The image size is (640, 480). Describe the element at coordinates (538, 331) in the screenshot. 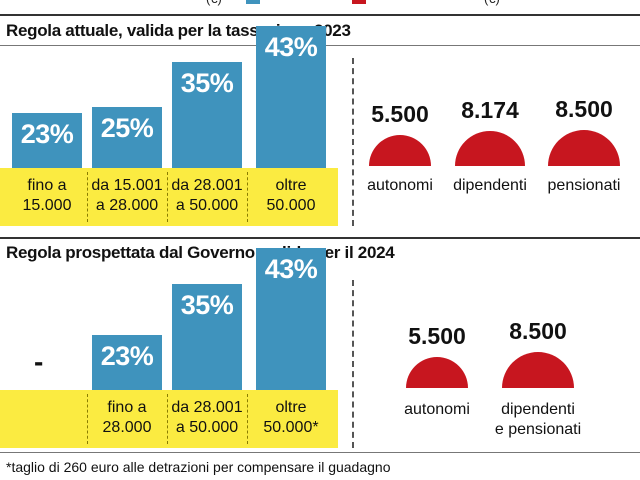

I see `dome-value-2: 8.500` at that location.